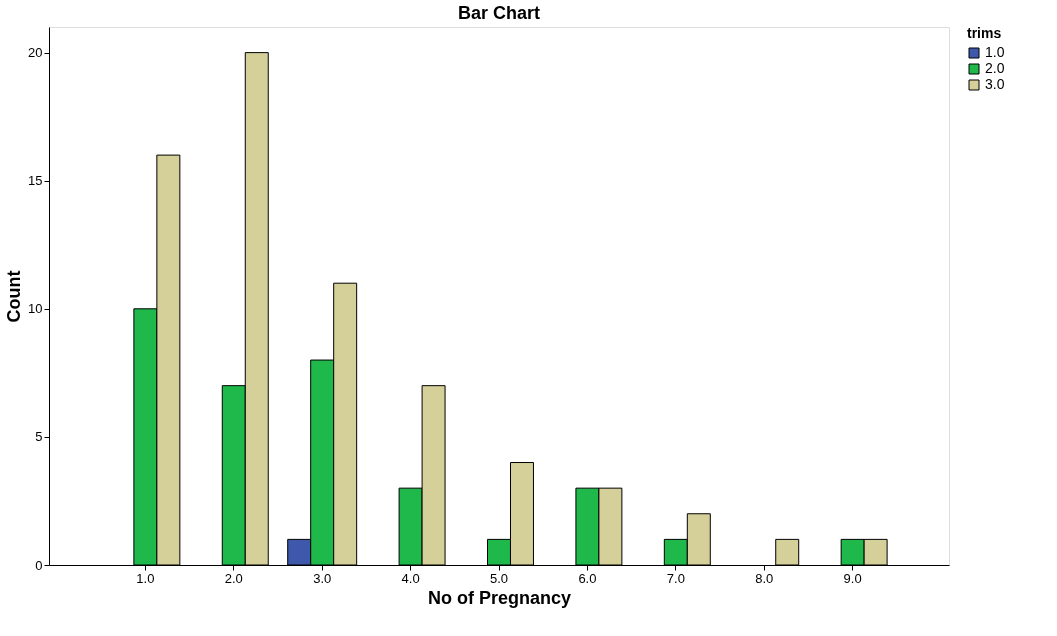 The width and height of the screenshot is (1057, 636). Describe the element at coordinates (995, 84) in the screenshot. I see `legend-label: 3.0` at that location.